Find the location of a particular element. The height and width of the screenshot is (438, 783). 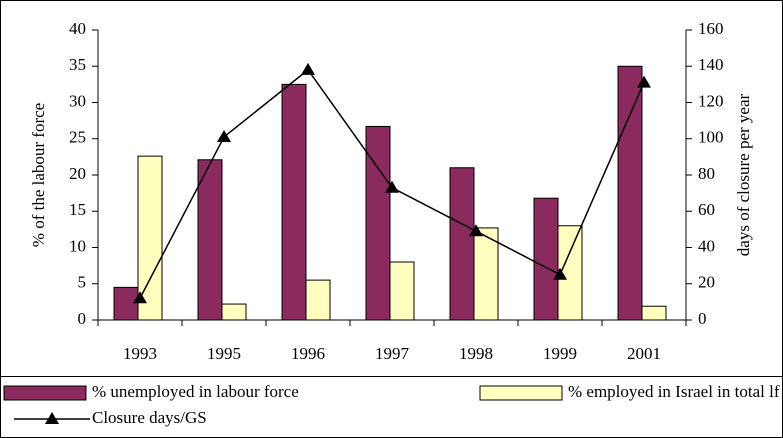

legend-label: % unemployed in labour force is located at coordinates (195, 391).